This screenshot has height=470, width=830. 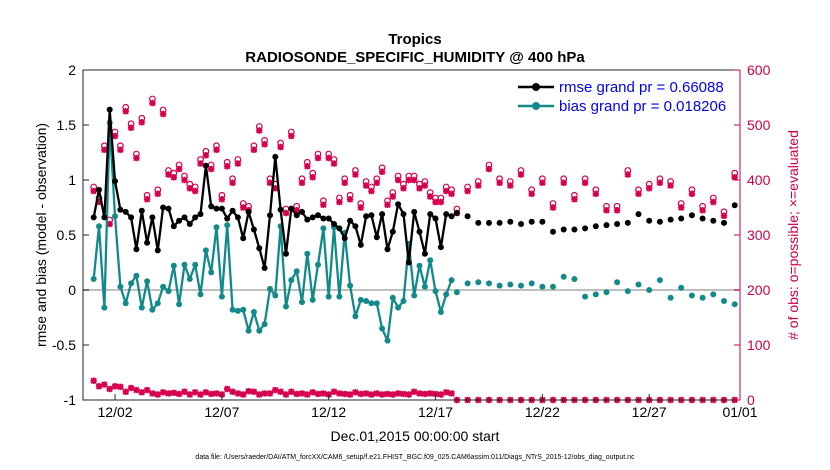 What do you see at coordinates (536, 106) in the screenshot?
I see `legend-bias-marker` at bounding box center [536, 106].